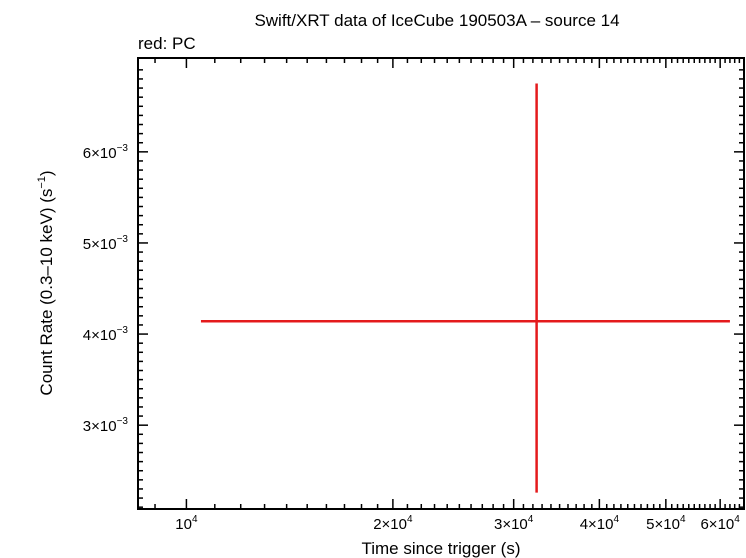 This screenshot has height=558, width=746. Describe the element at coordinates (100, 426) in the screenshot. I see `y-tick-label-mantissa: 3×10` at that location.